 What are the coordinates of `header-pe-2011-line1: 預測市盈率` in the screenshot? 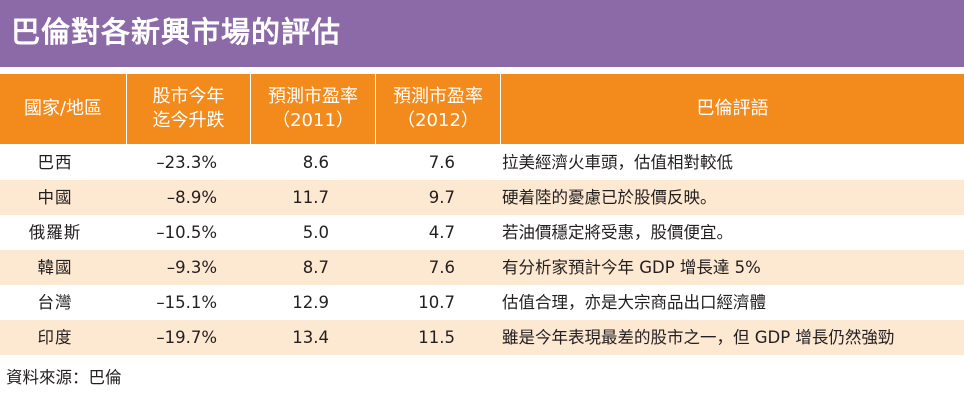 It's located at (313, 96).